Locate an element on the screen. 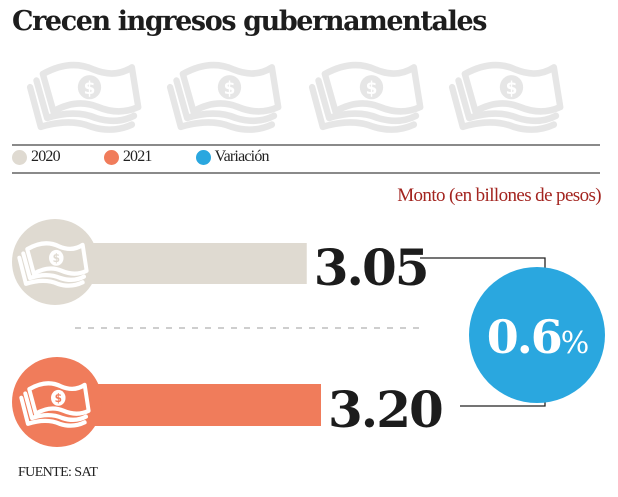 The height and width of the screenshot is (497, 618). legend-swatch-variacion is located at coordinates (203, 157).